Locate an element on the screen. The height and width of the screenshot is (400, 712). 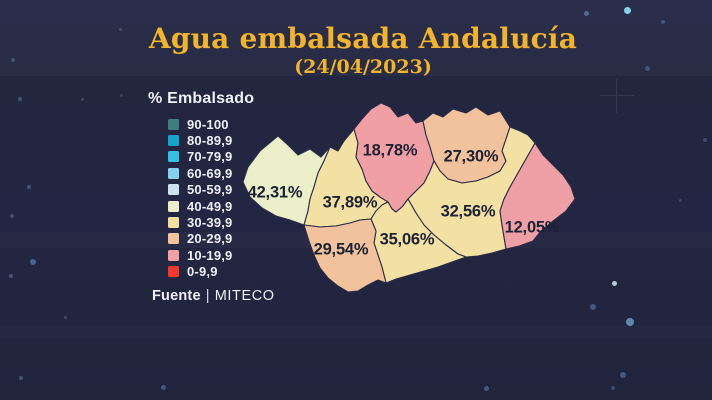
legend-item: 60-69,9 is located at coordinates (211, 173).